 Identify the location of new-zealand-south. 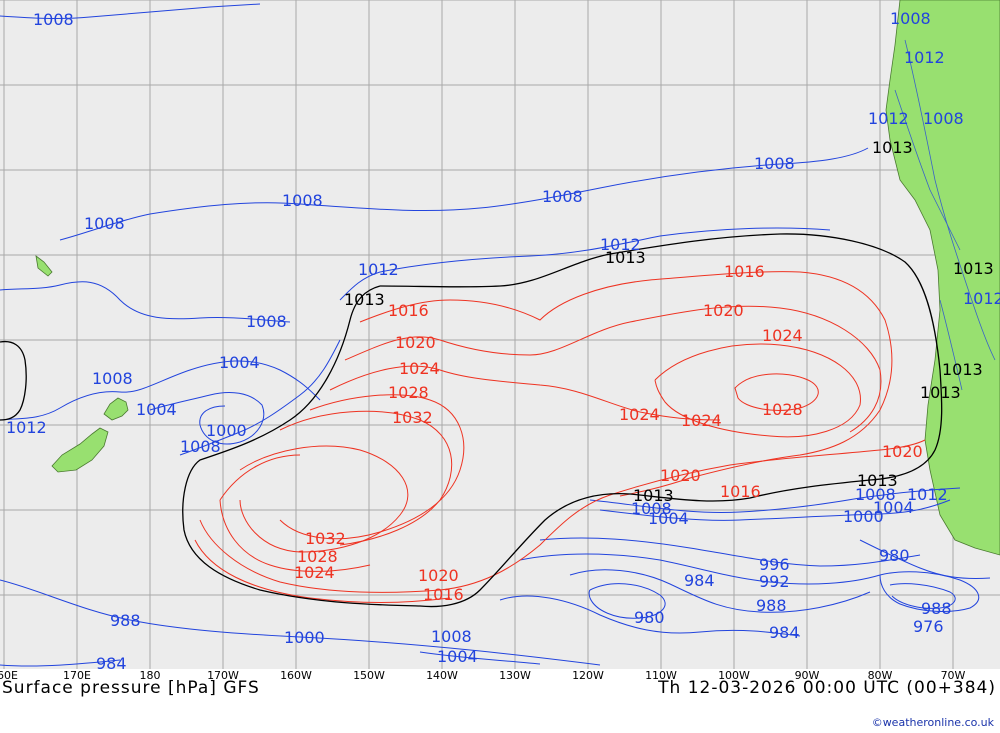
(80, 450).